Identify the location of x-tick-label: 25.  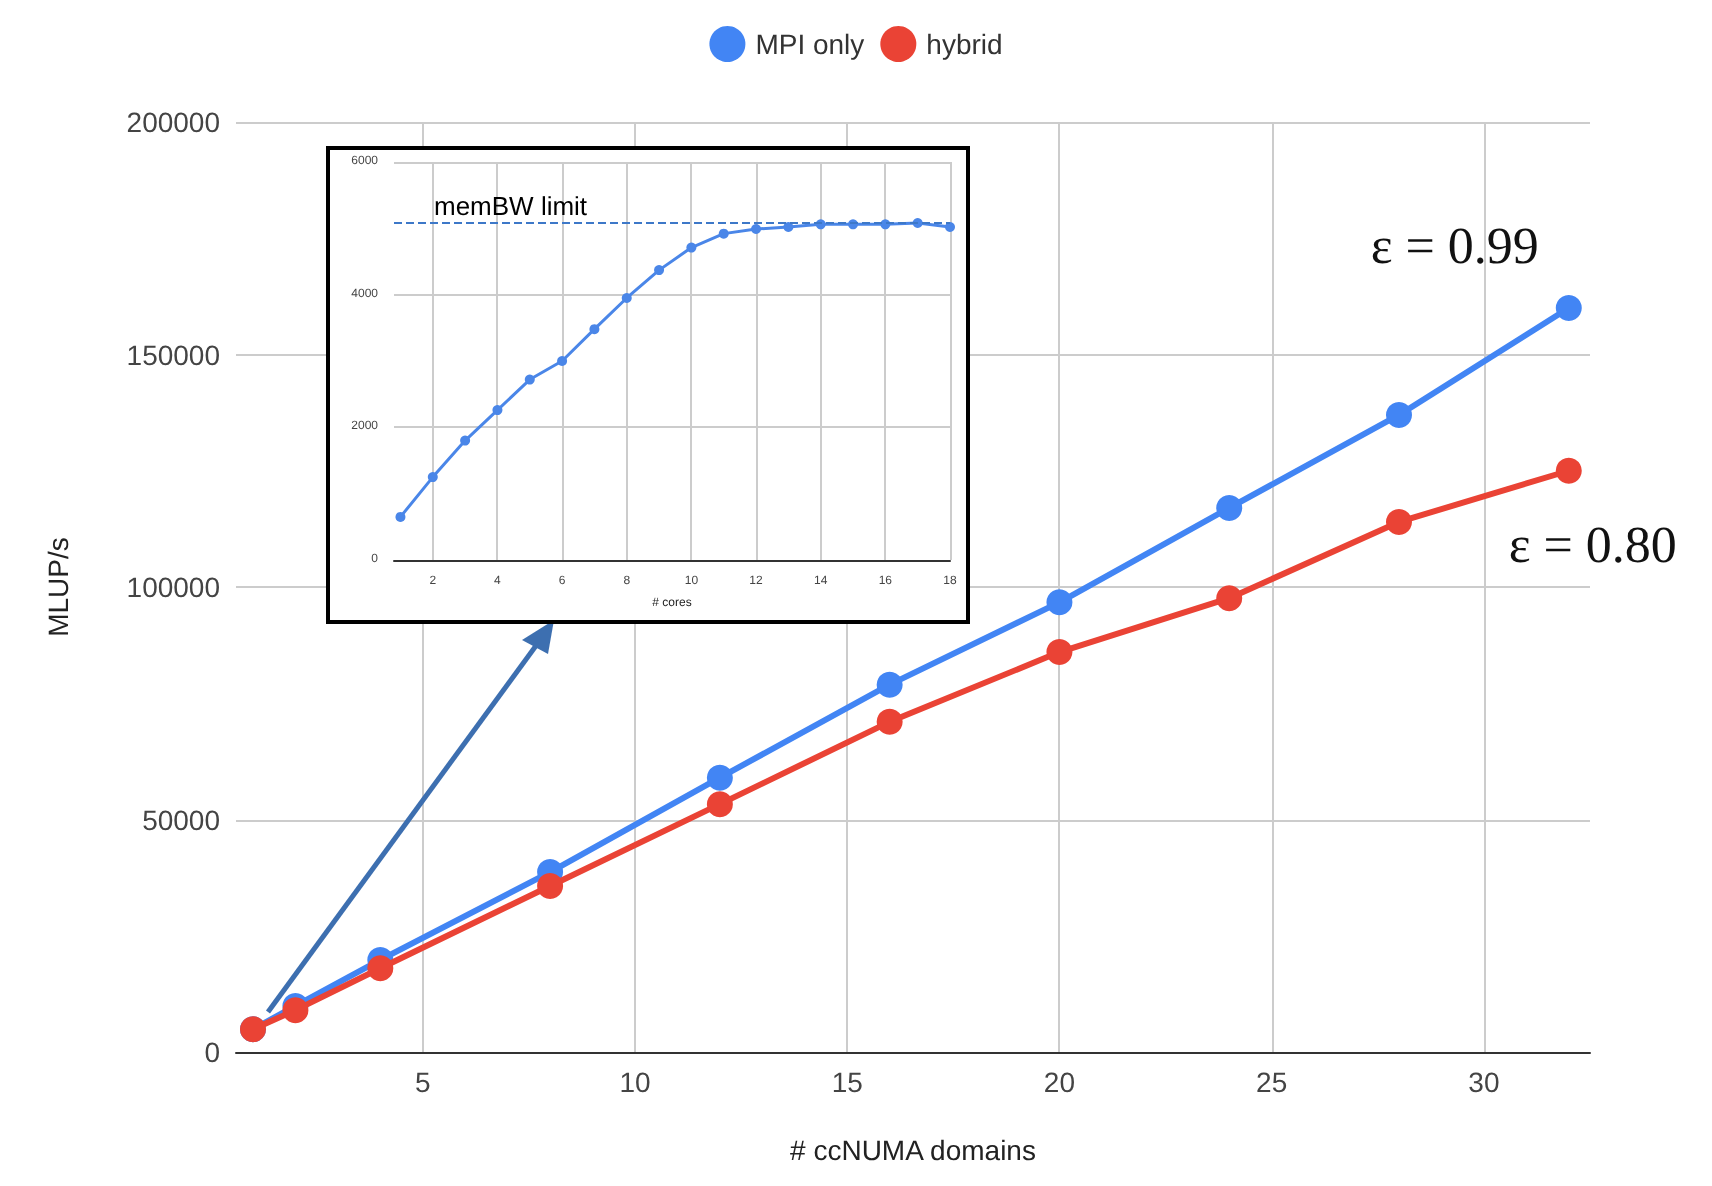
(1272, 1082).